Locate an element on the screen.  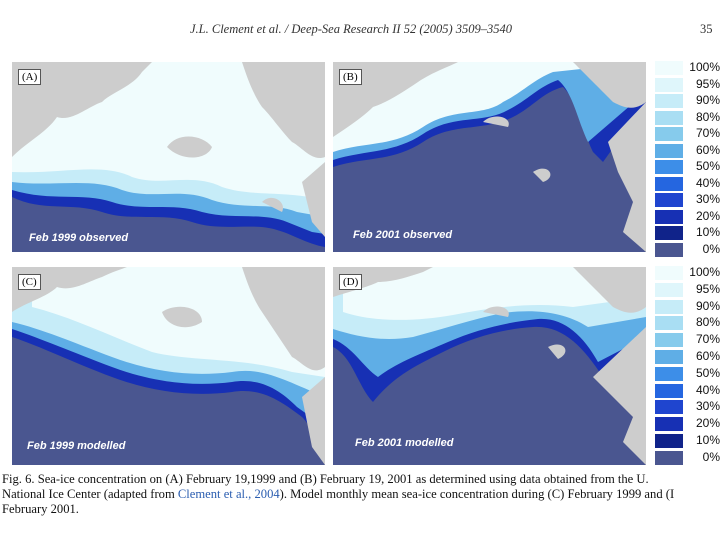
legend-top-row: 80% is located at coordinates (686, 117).